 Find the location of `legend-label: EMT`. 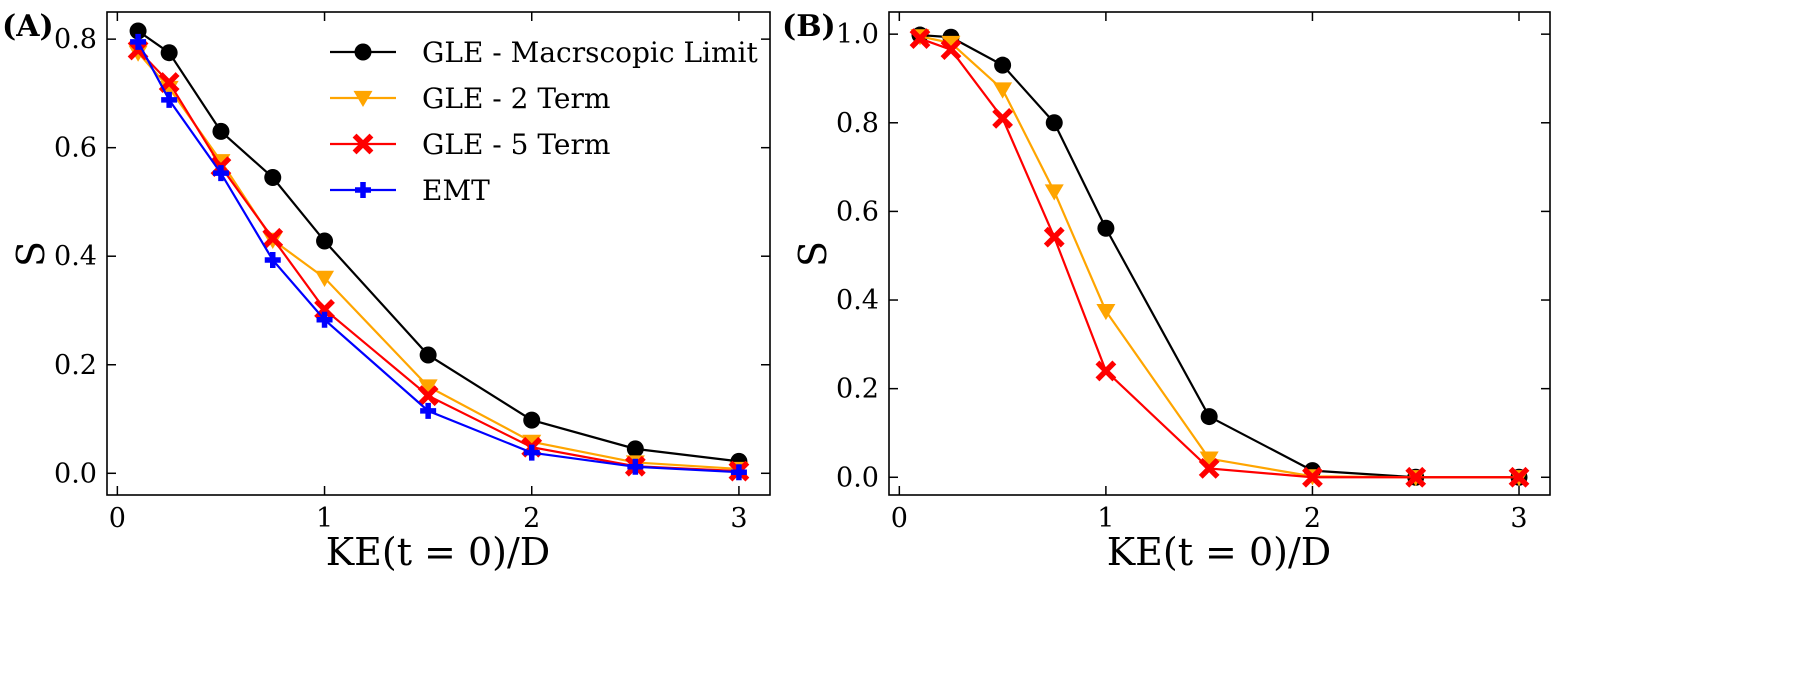

legend-label: EMT is located at coordinates (456, 190).